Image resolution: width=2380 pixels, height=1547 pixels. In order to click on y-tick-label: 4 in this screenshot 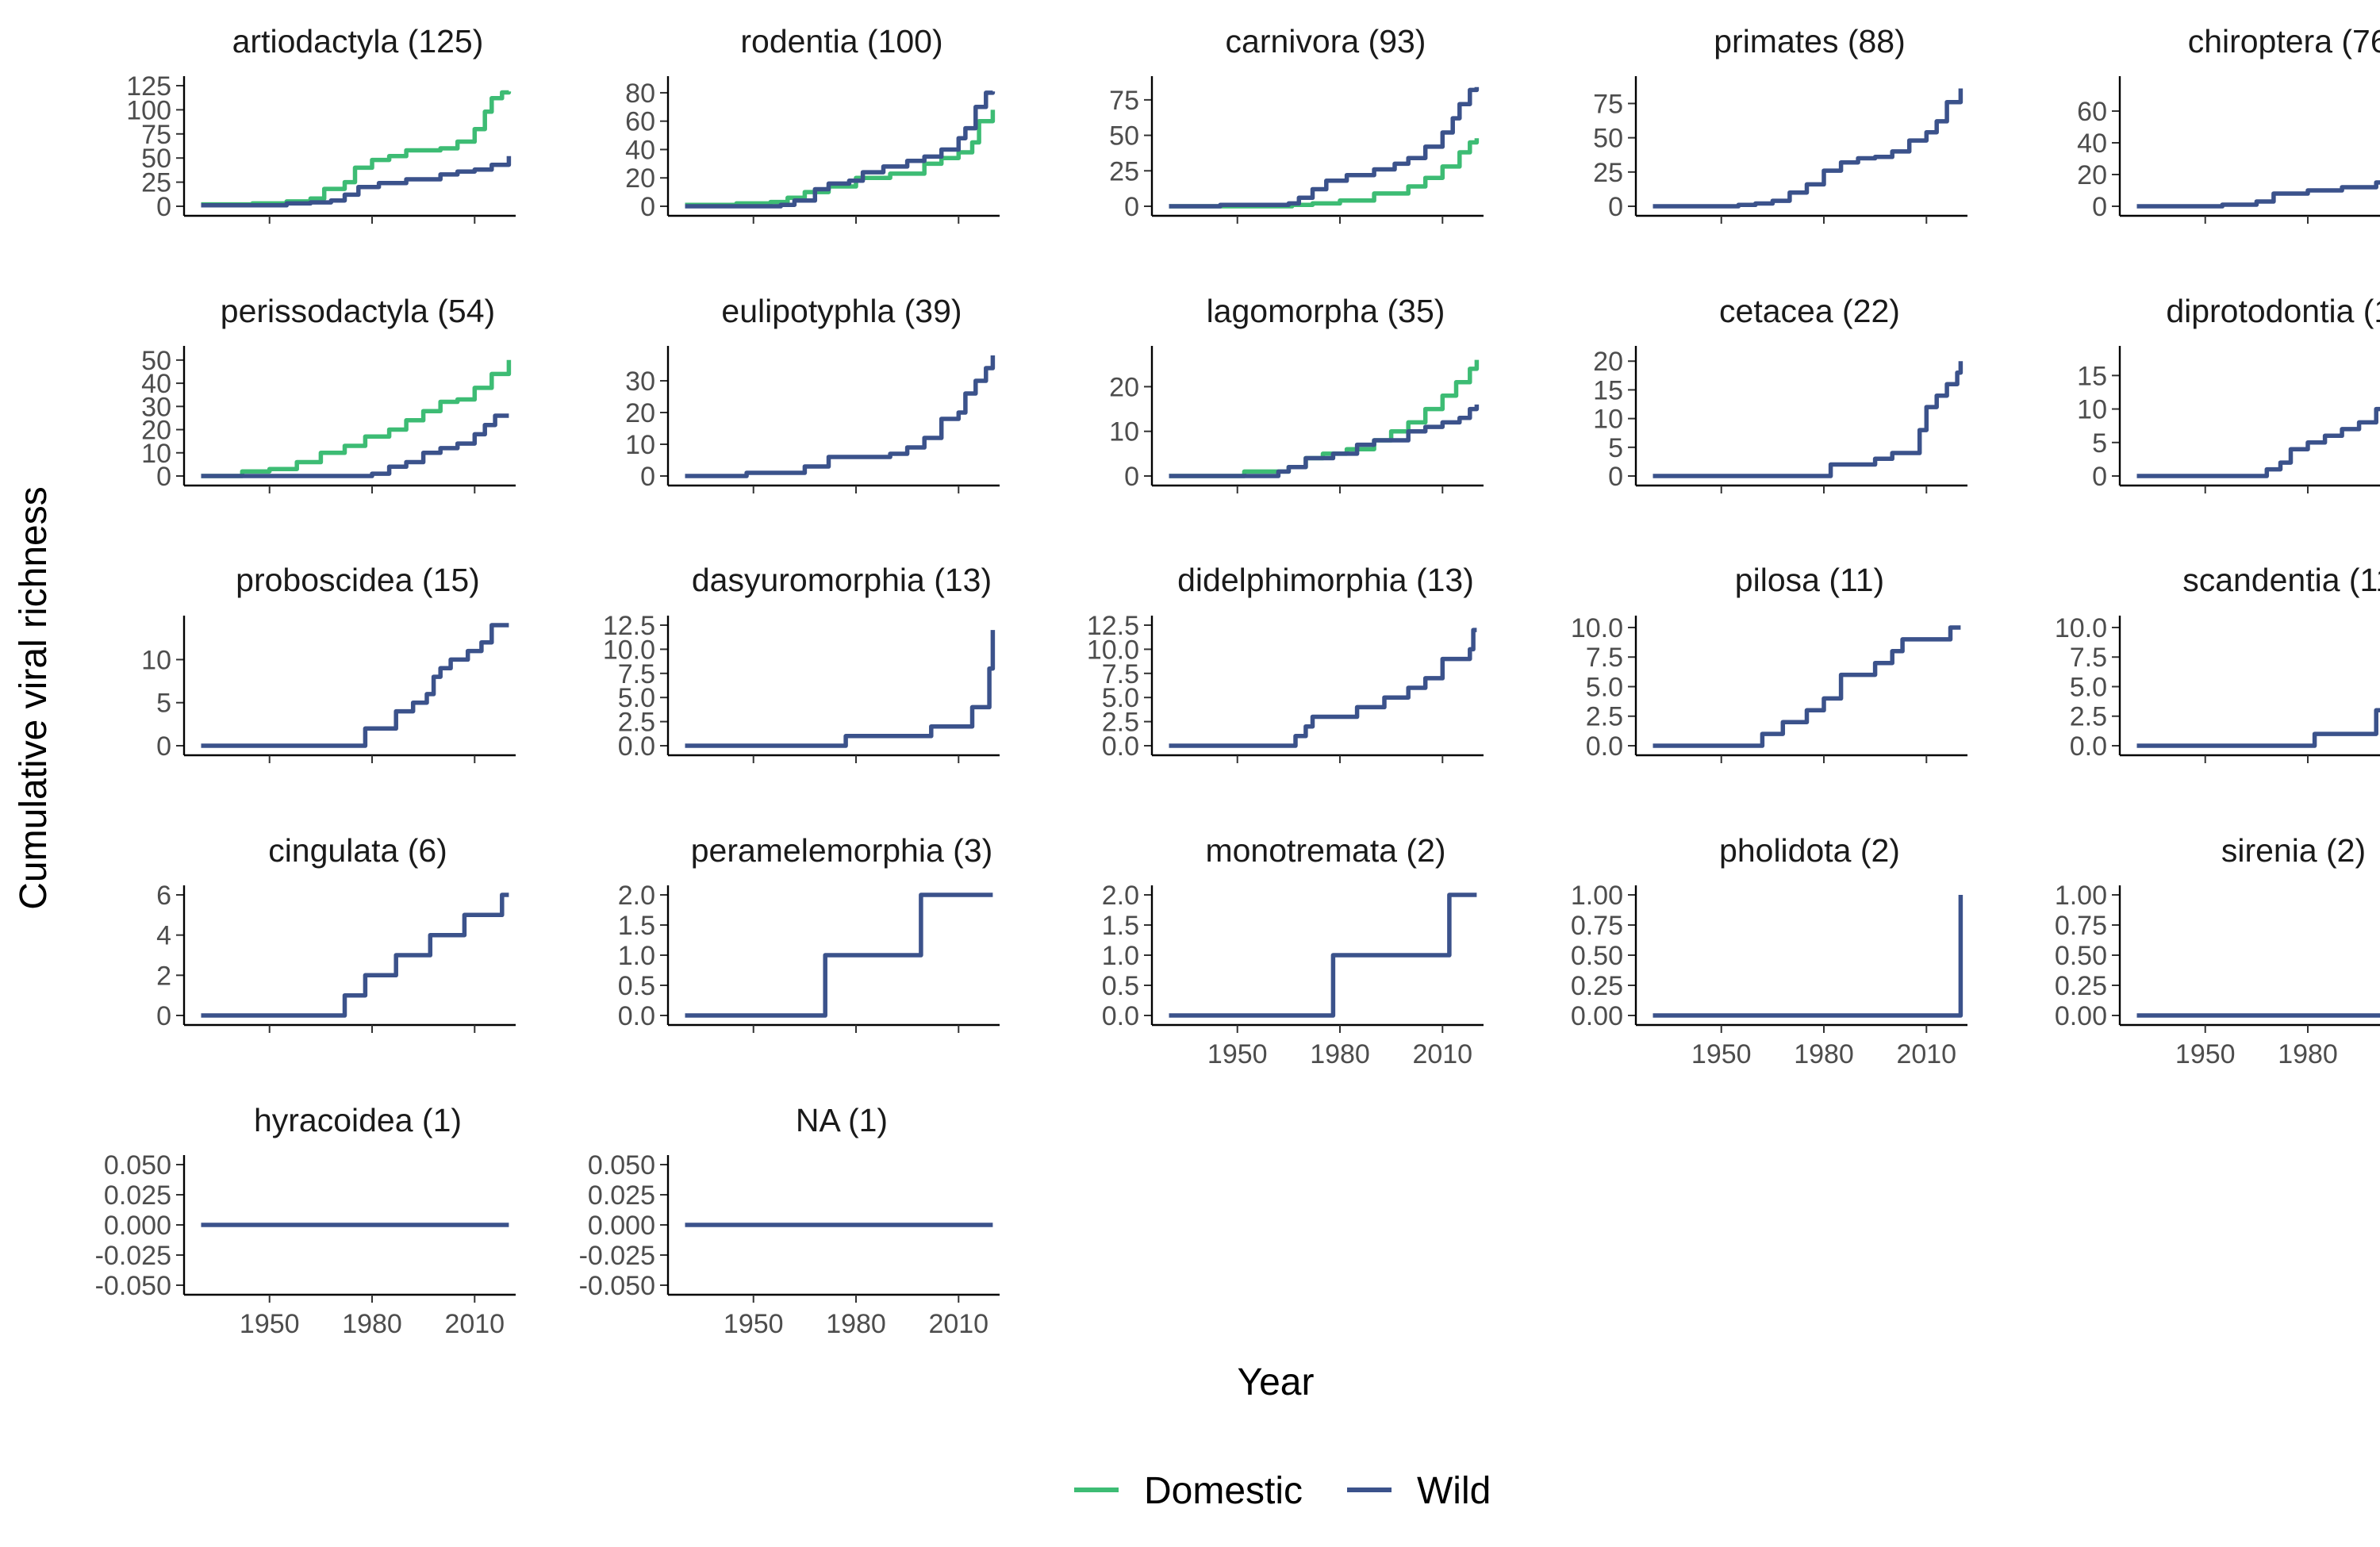, I will do `click(163, 936)`.